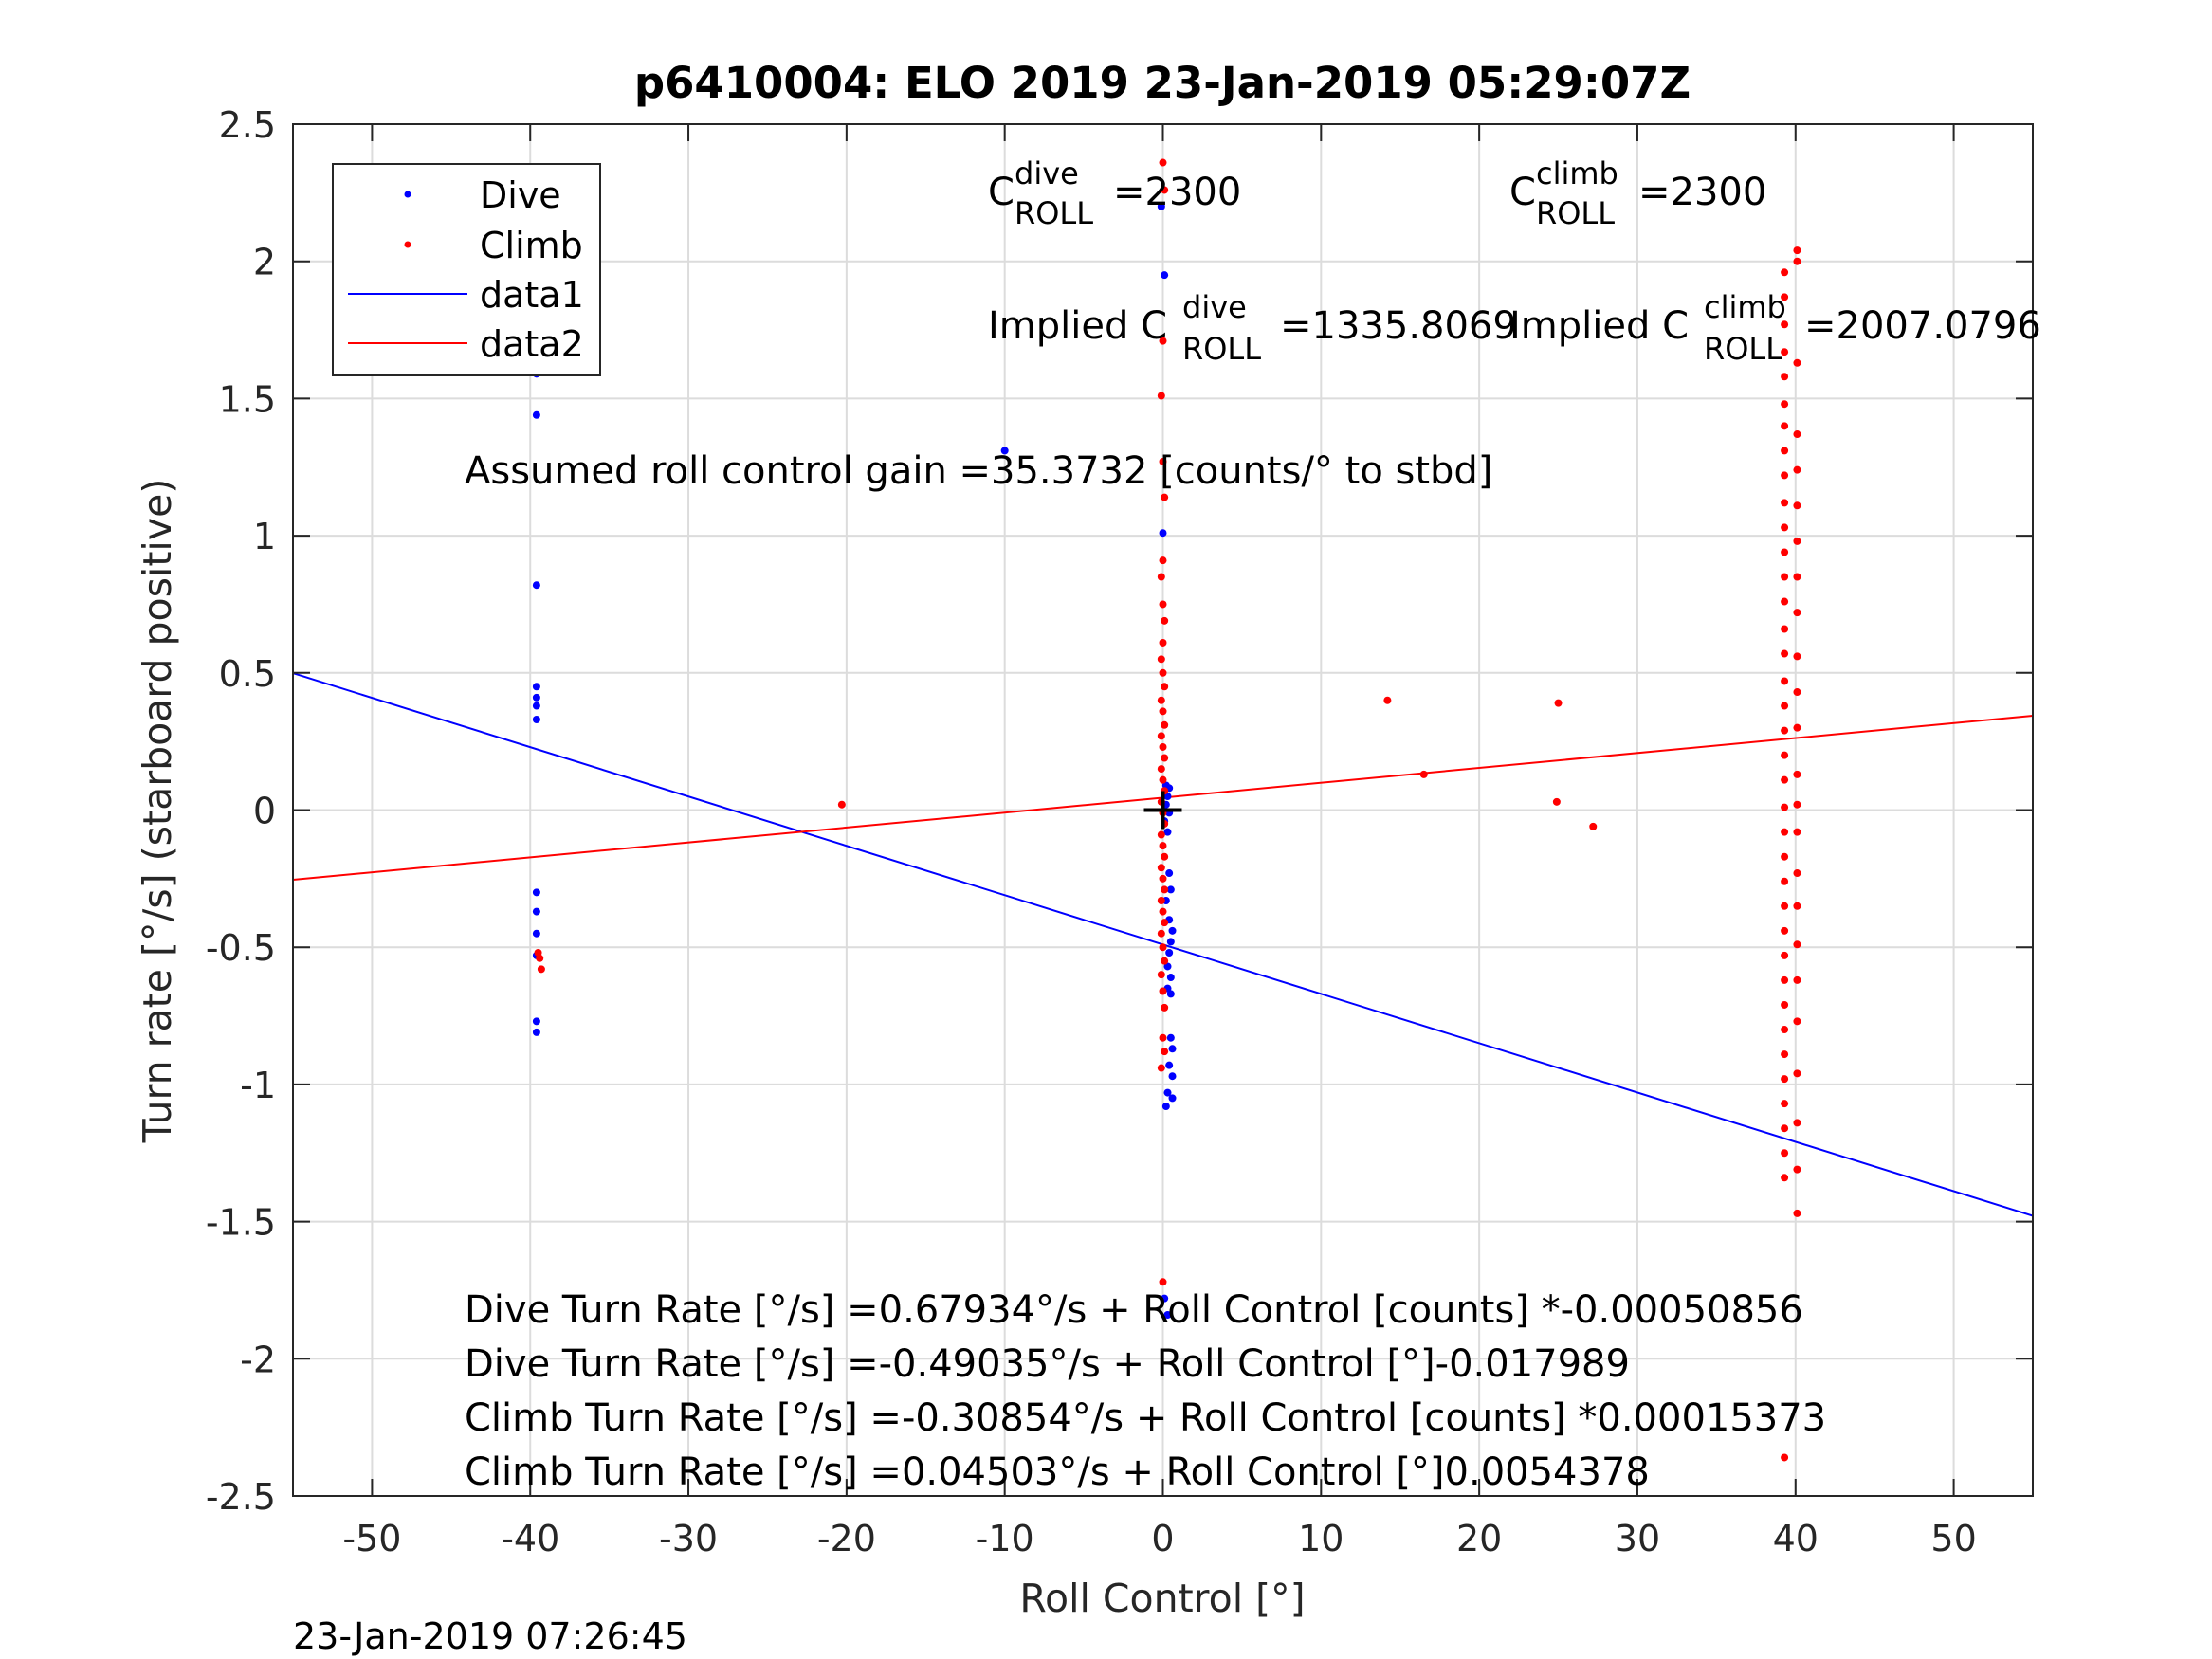 This screenshot has height=1659, width=2212. Describe the element at coordinates (531, 245) in the screenshot. I see `legend-label-climb: Climb` at that location.